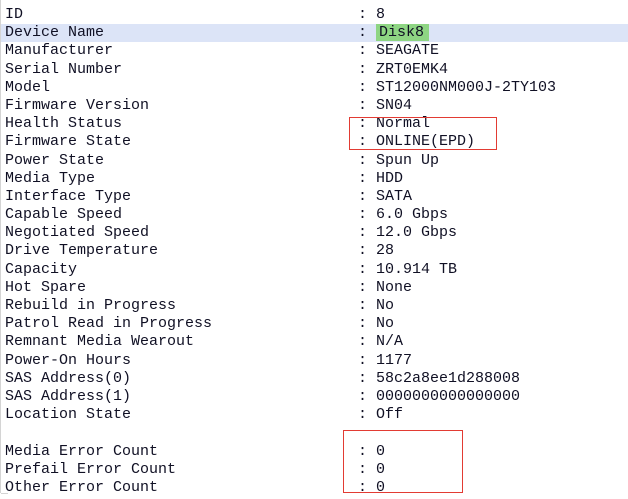 The image size is (628, 499). I want to click on field-value: Normal, so click(403, 124).